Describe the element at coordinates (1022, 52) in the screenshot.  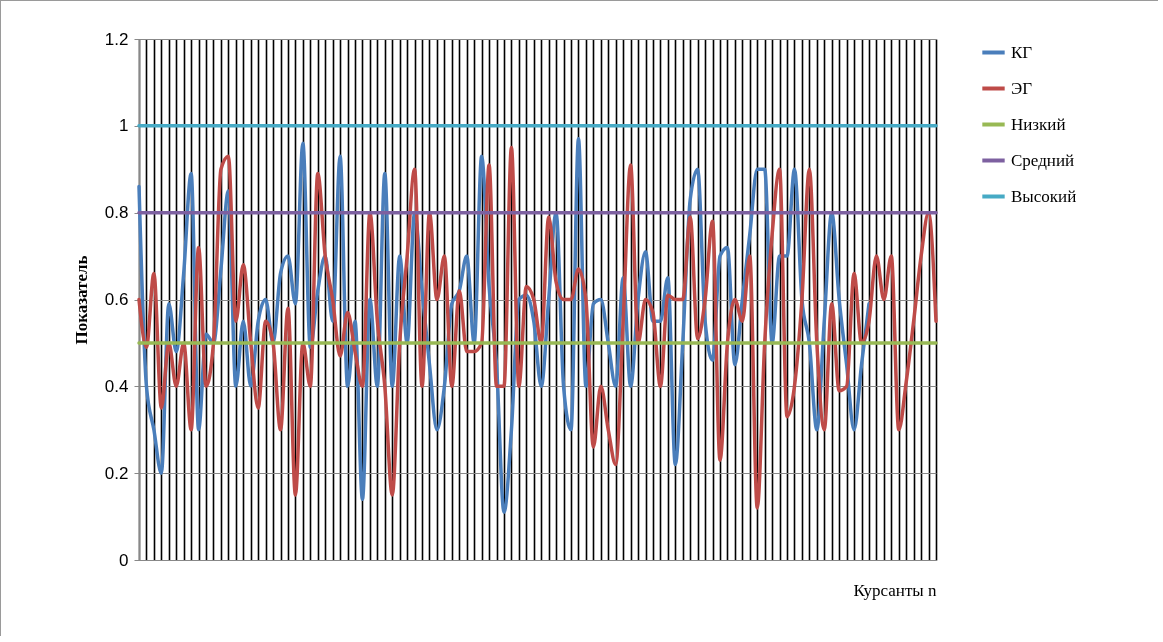
I see `legend-label: КГ` at that location.